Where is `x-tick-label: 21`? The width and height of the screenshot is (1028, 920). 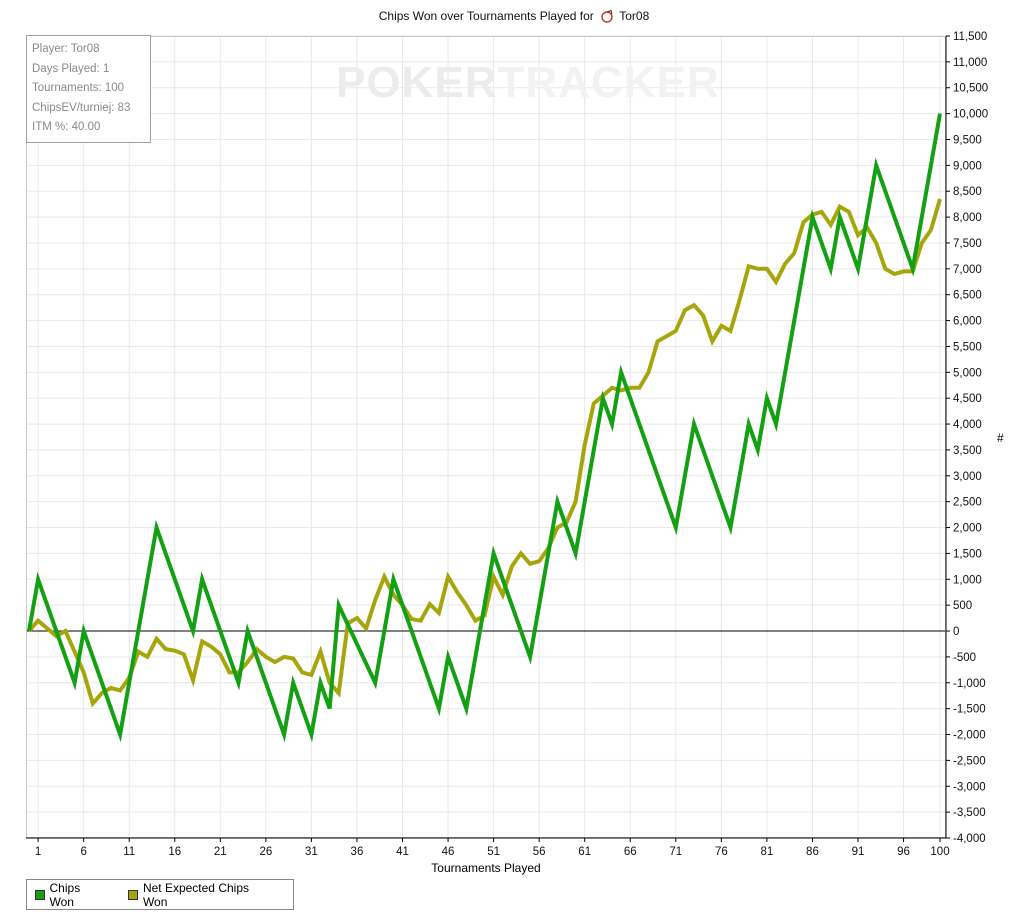 x-tick-label: 21 is located at coordinates (220, 852).